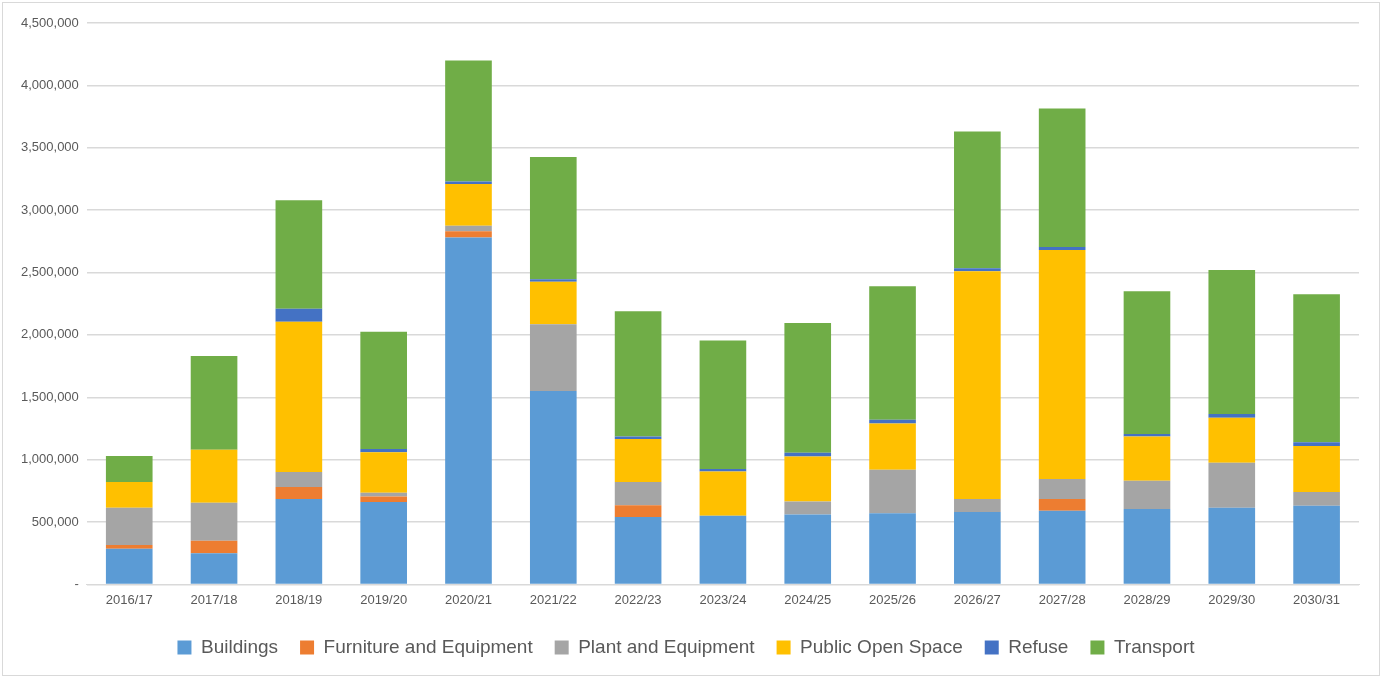 The height and width of the screenshot is (678, 1382). I want to click on x-tick-label: 2016/17, so click(129, 599).